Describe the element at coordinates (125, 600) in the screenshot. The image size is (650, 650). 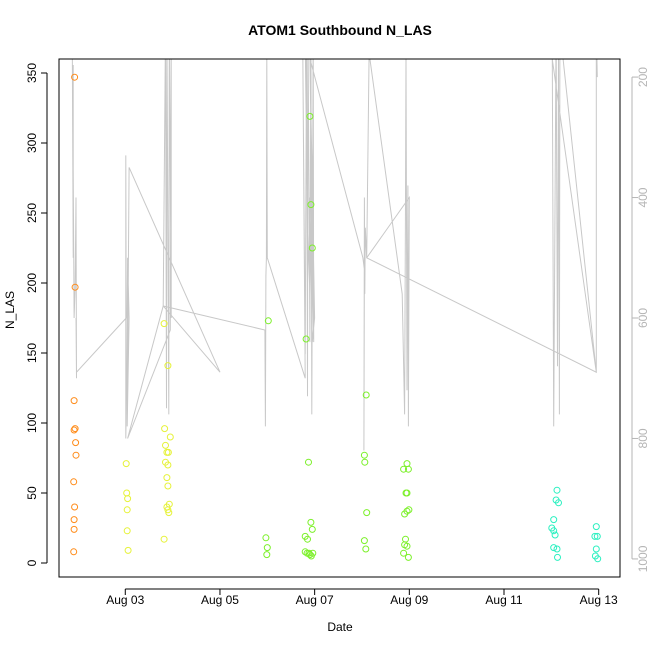
I see `x-tick-label: Aug 03` at that location.